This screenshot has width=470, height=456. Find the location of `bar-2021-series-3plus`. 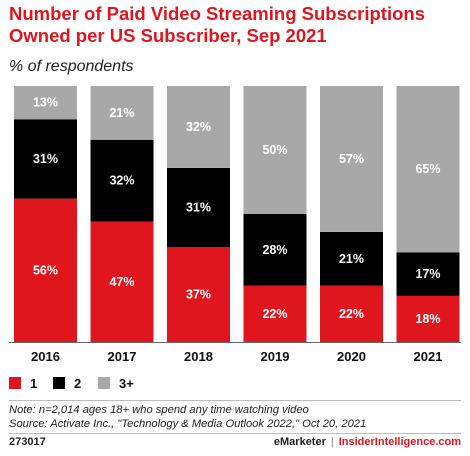

bar-2021-series-3plus is located at coordinates (428, 169).